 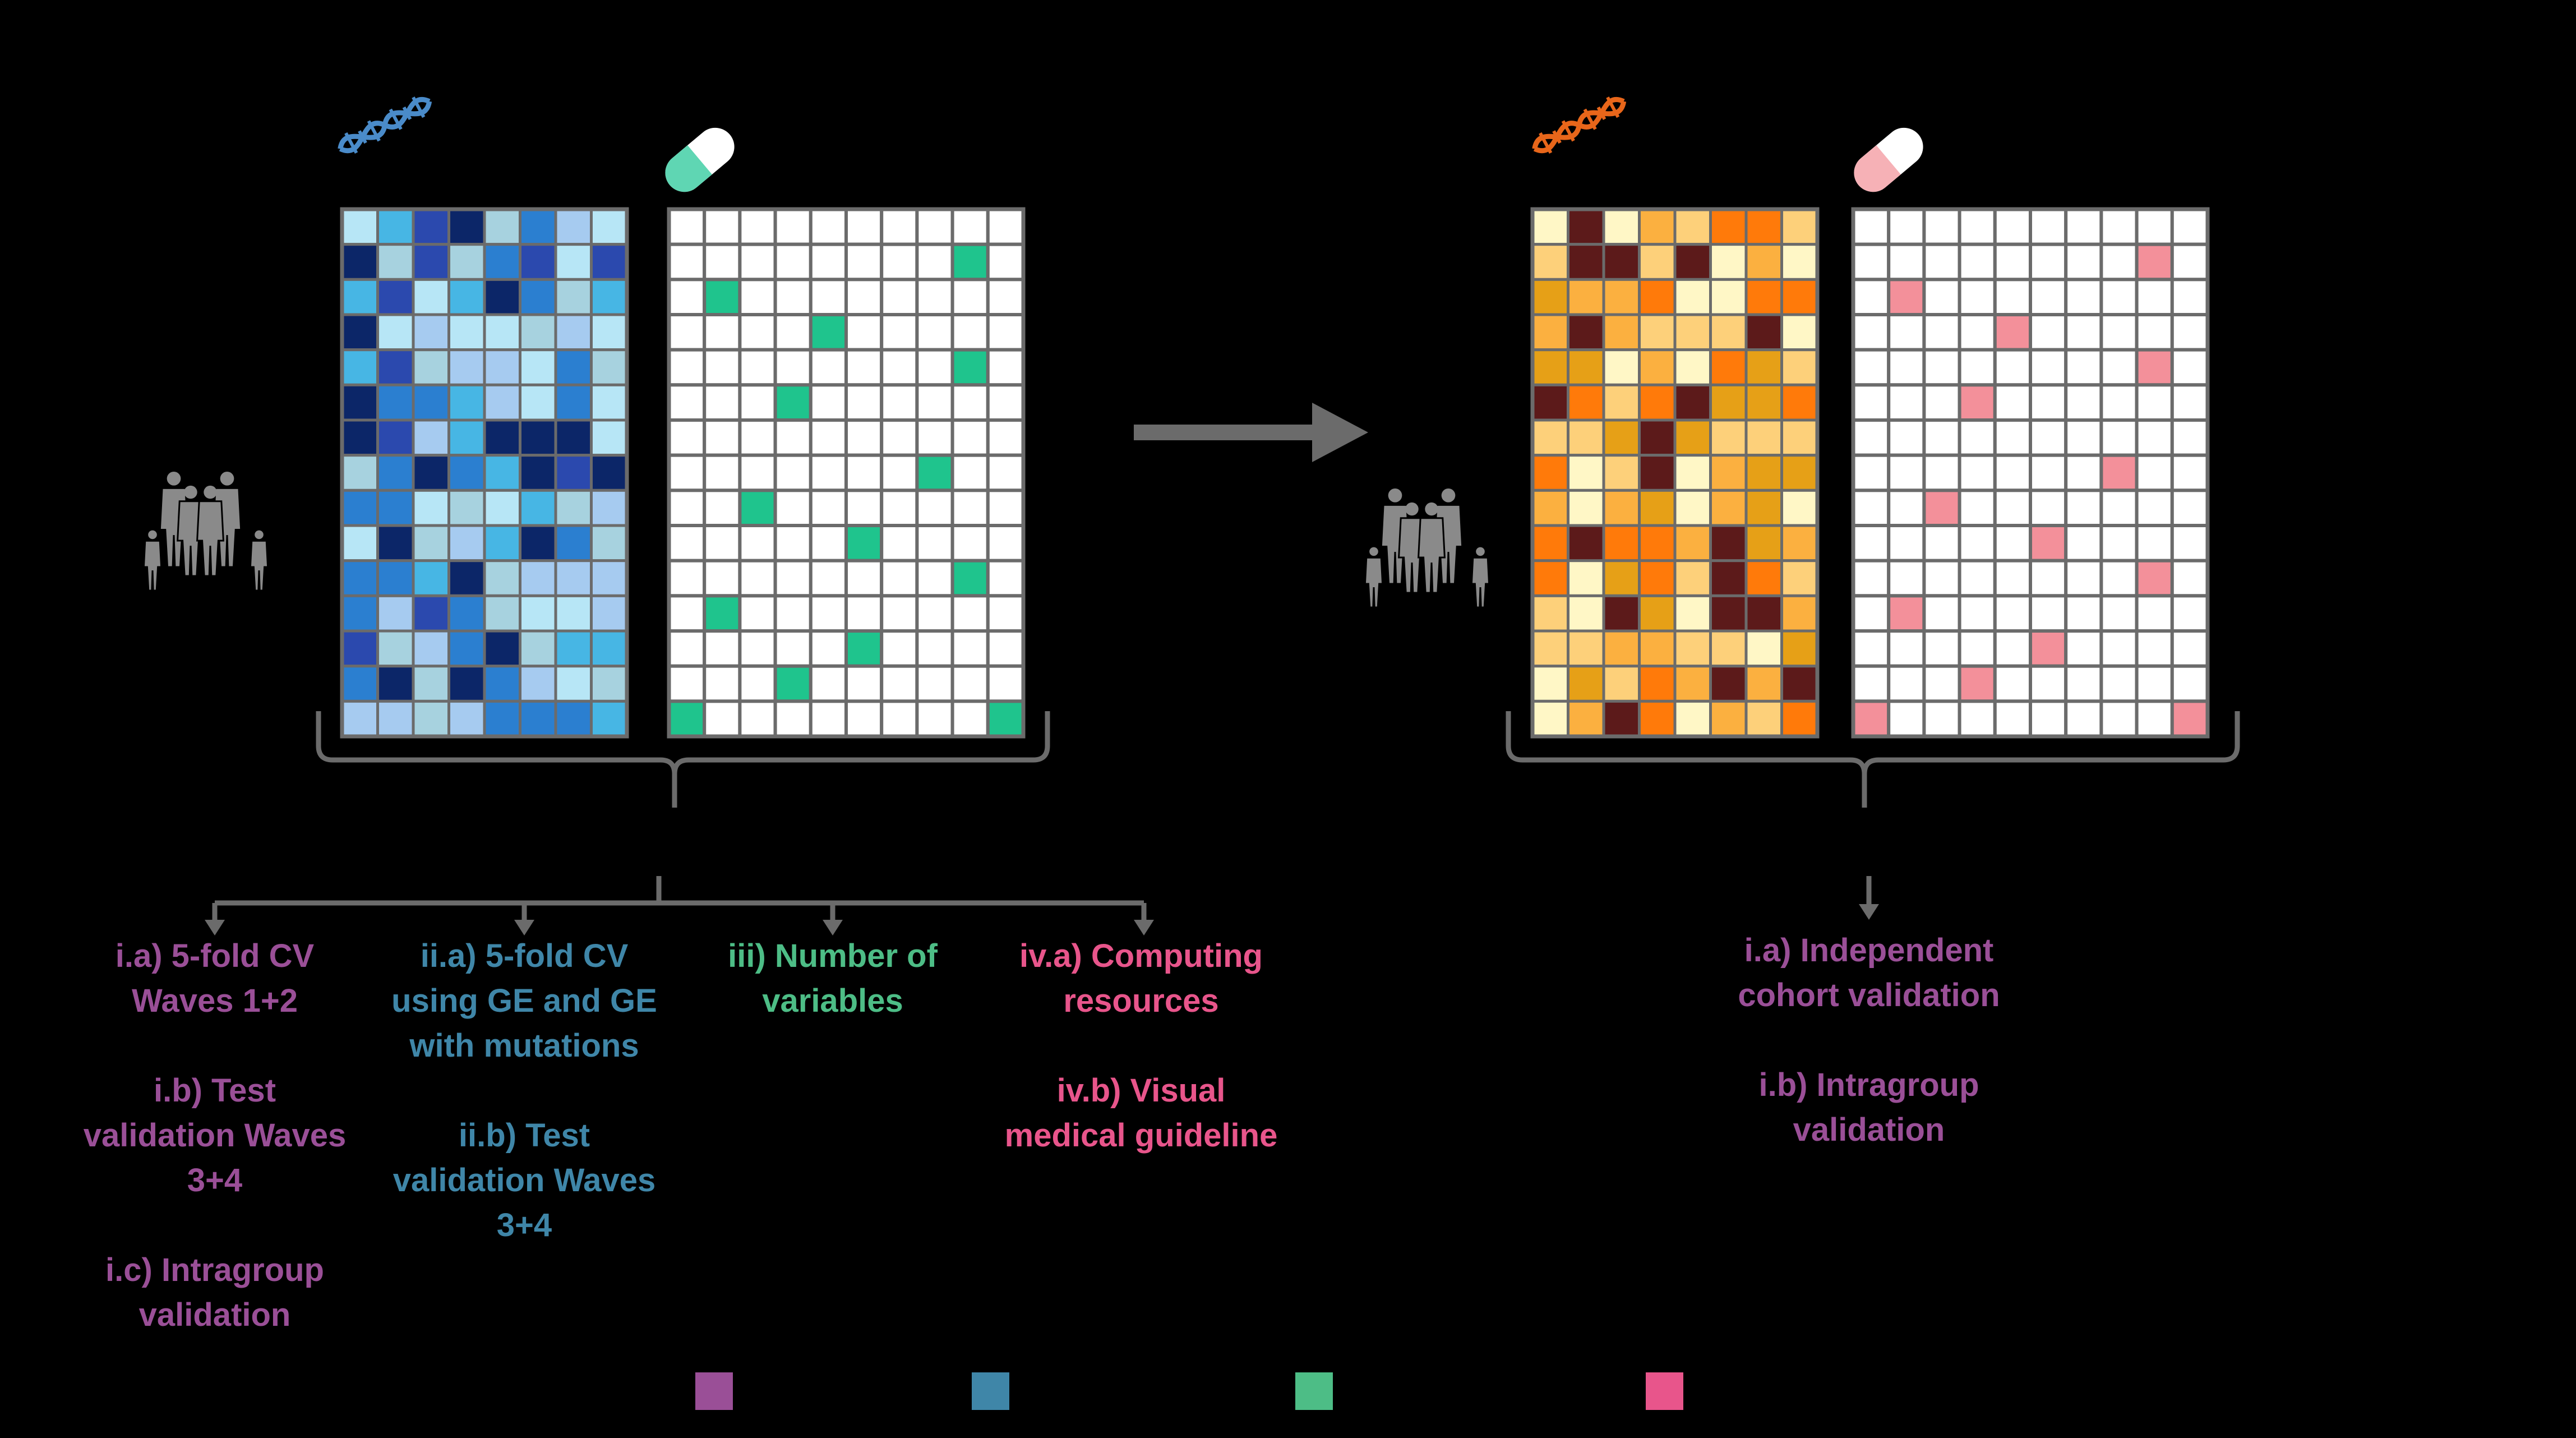 What do you see at coordinates (1251, 432) in the screenshot?
I see `transition-arrow` at bounding box center [1251, 432].